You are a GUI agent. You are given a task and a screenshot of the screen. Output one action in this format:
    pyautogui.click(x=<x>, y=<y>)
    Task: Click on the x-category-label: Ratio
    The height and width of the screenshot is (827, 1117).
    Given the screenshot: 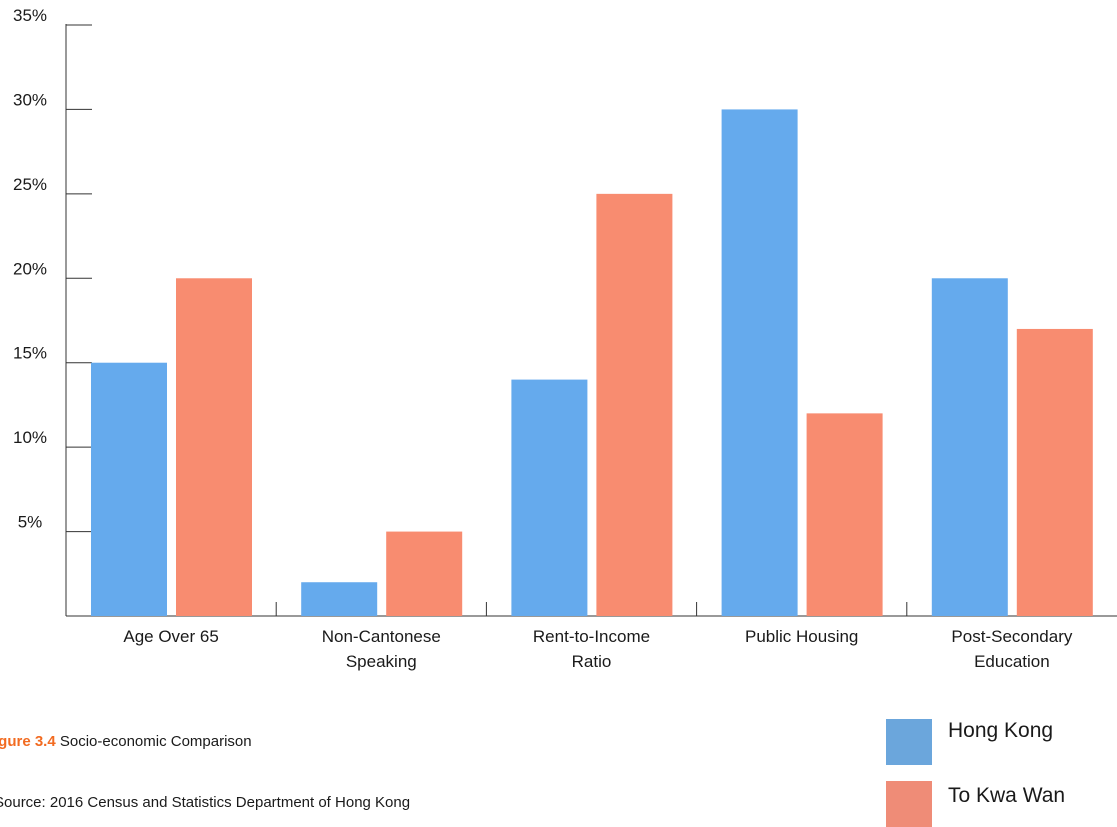 What is the action you would take?
    pyautogui.click(x=592, y=661)
    